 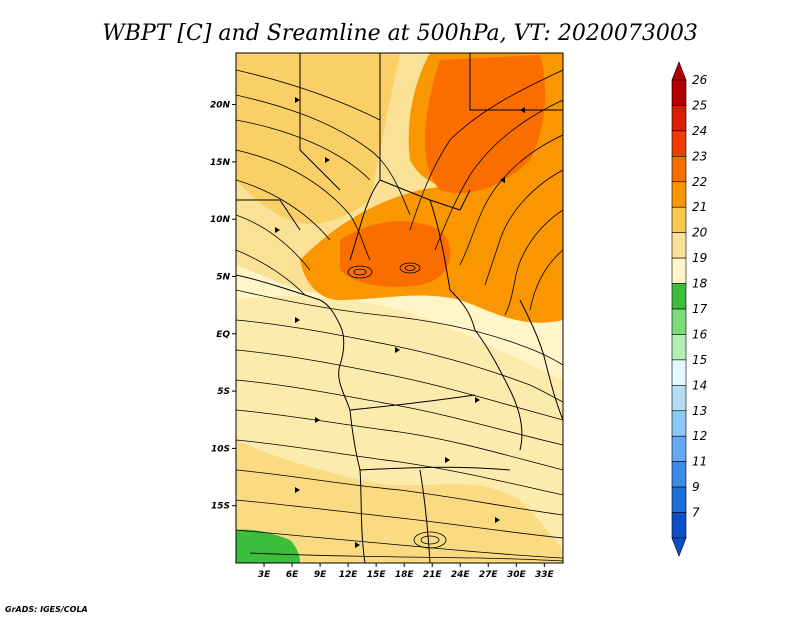 What do you see at coordinates (399, 501) in the screenshot?
I see `wbpt-field-21-south` at bounding box center [399, 501].